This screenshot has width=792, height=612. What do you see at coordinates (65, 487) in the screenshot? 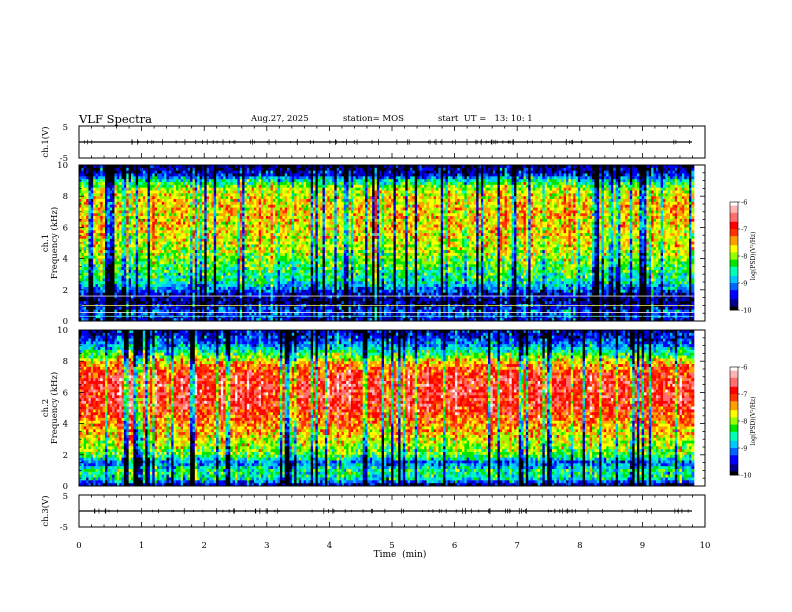
I see `ch2-spectrogram-ytick-label: 0` at bounding box center [65, 487].